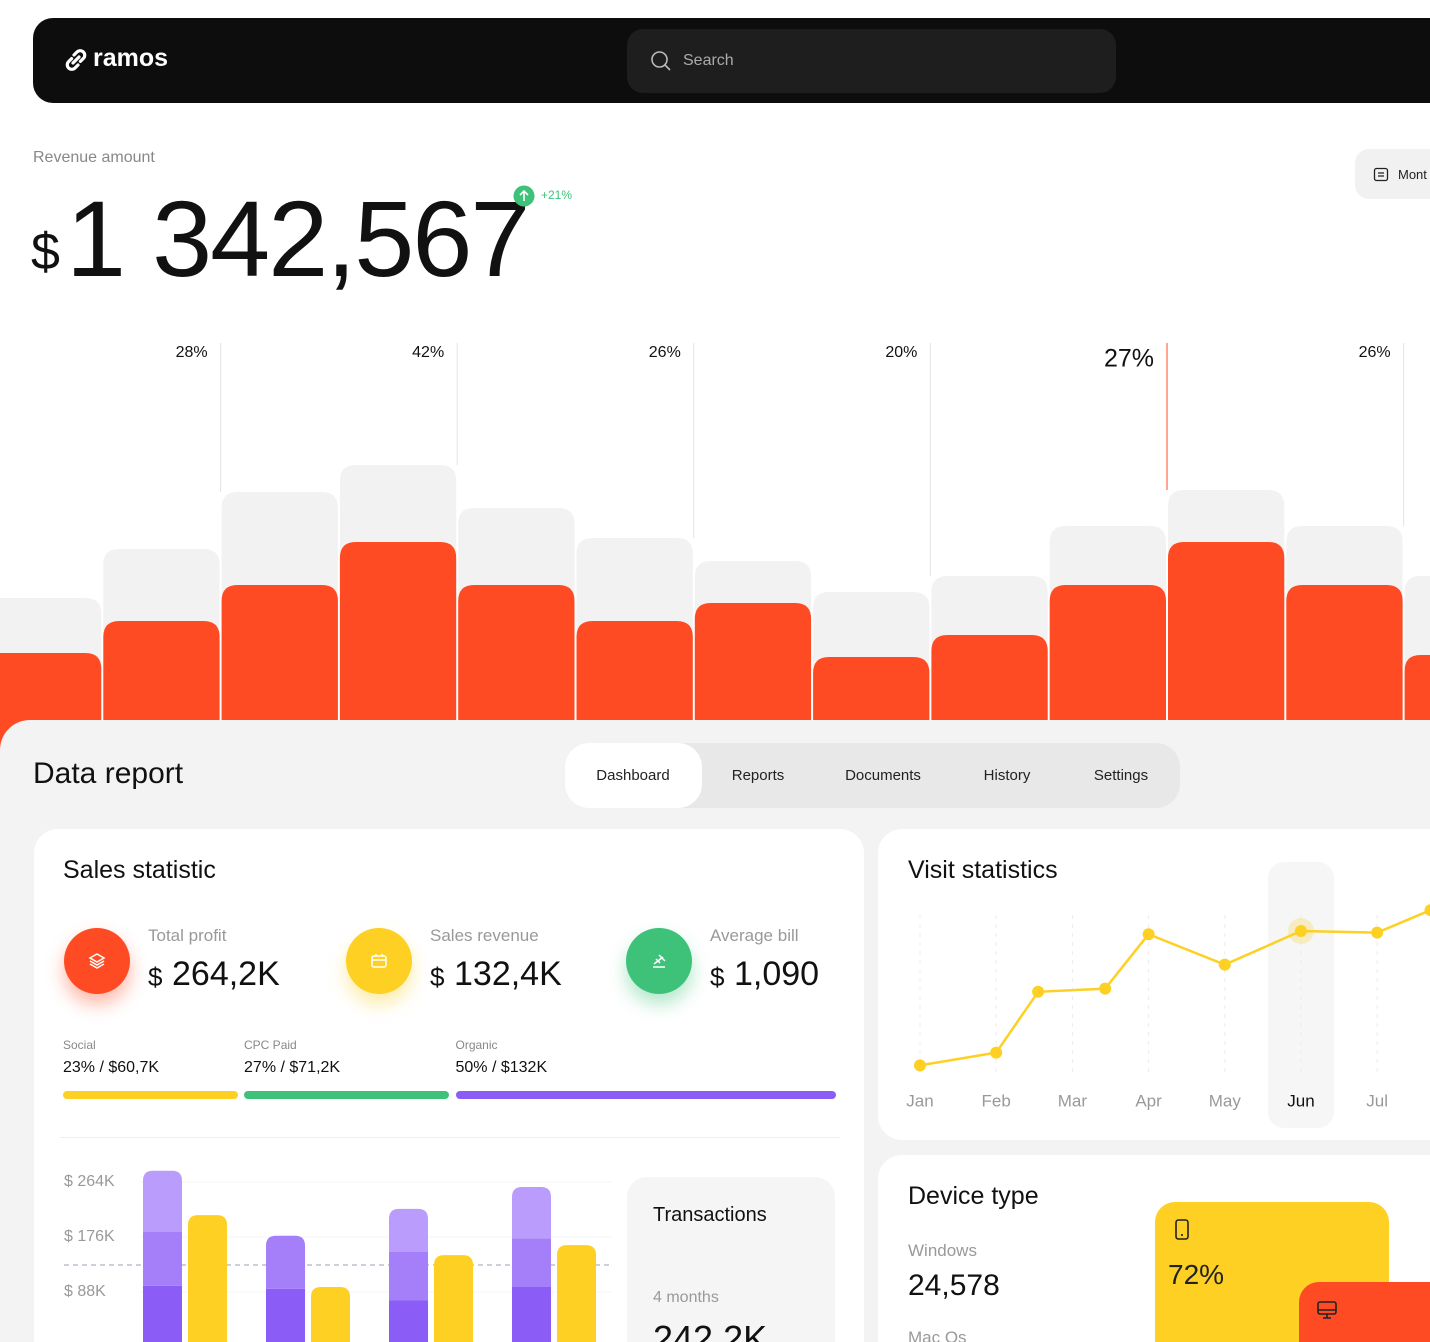 The image size is (1430, 1342). Describe the element at coordinates (1121, 775) in the screenshot. I see `tab: Settings` at that location.